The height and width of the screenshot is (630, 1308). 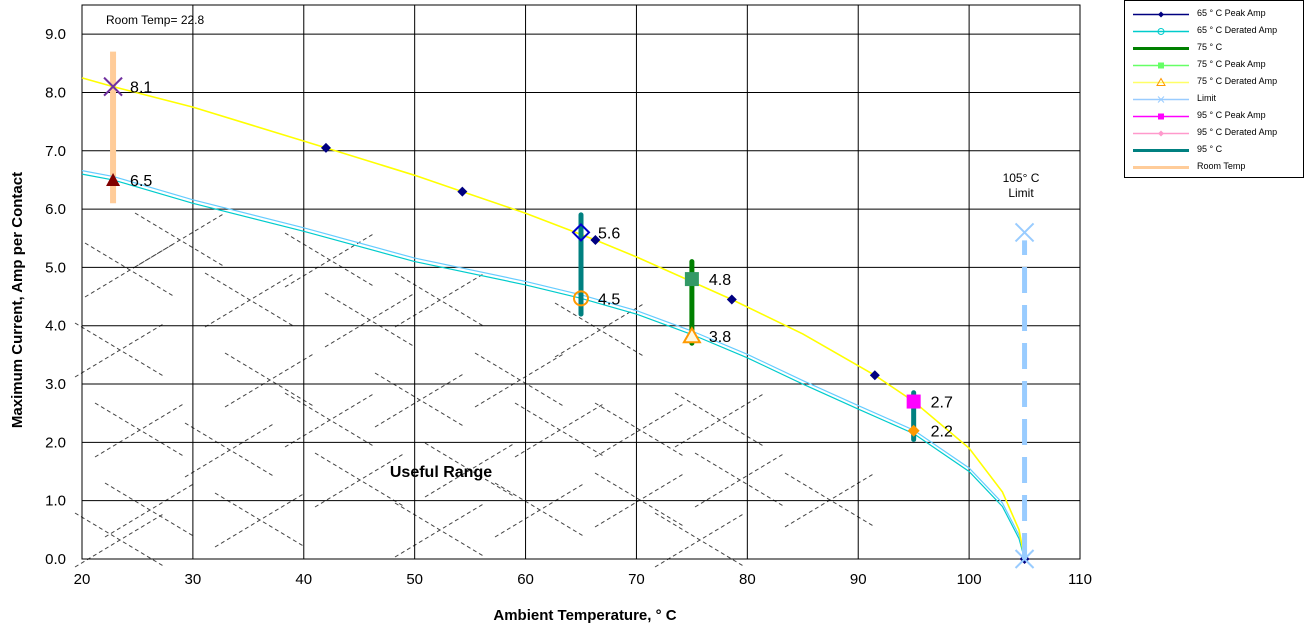 What do you see at coordinates (609, 299) in the screenshot?
I see `point-data-label: 4.5` at bounding box center [609, 299].